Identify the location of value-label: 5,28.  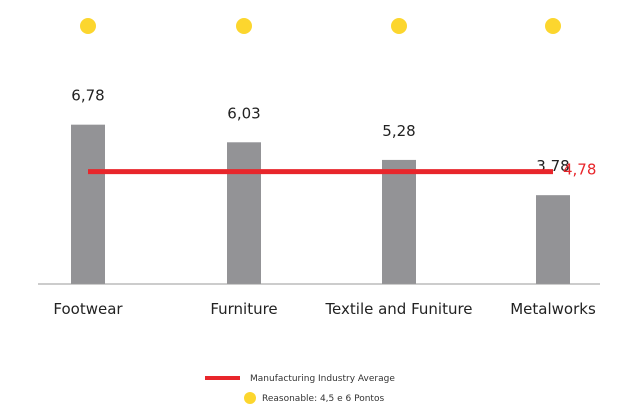
(398, 131).